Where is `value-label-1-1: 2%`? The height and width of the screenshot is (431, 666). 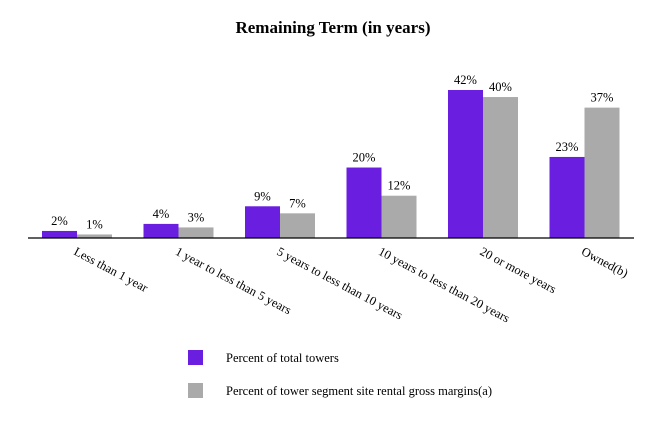
value-label-1-1: 2% is located at coordinates (59, 221).